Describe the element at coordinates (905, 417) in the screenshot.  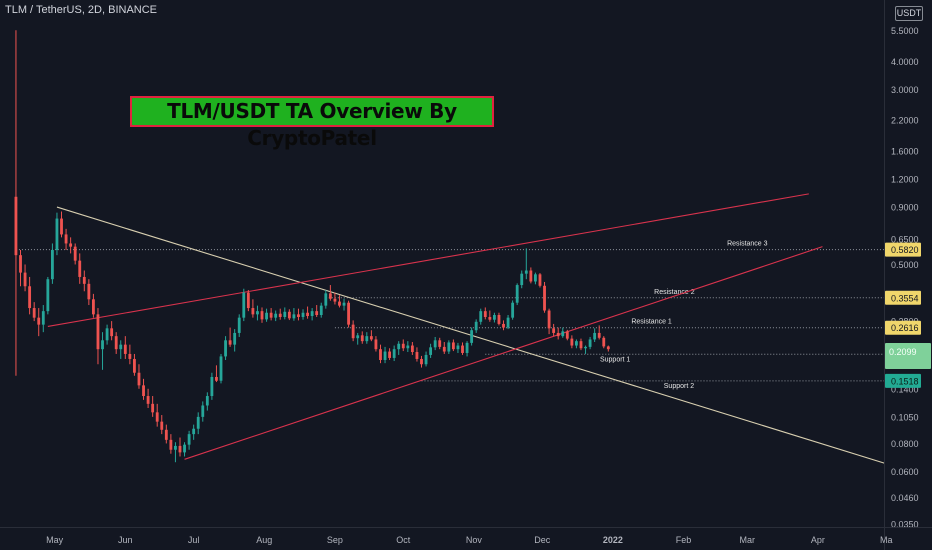
I see `price-tick-label: 0.1050` at that location.